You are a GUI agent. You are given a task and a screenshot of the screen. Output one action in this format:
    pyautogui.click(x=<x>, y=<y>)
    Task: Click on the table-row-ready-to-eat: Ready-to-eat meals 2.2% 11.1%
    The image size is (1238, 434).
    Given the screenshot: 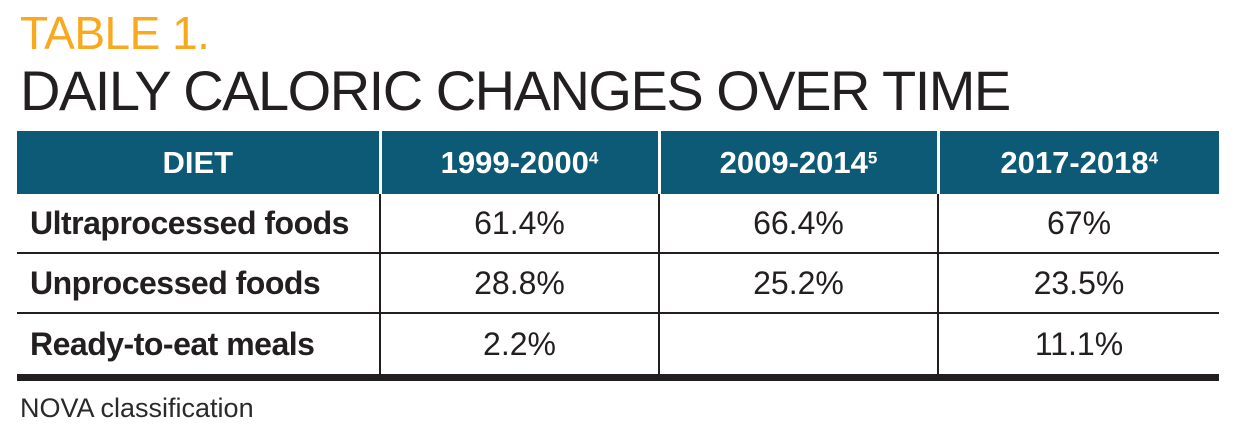 What is the action you would take?
    pyautogui.click(x=618, y=345)
    